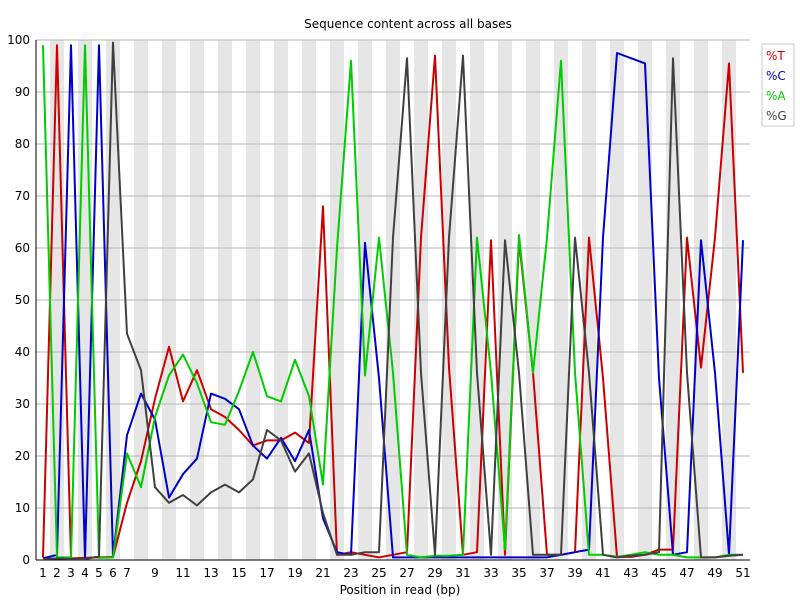  What do you see at coordinates (22, 144) in the screenshot?
I see `y-tick-label: 80` at bounding box center [22, 144].